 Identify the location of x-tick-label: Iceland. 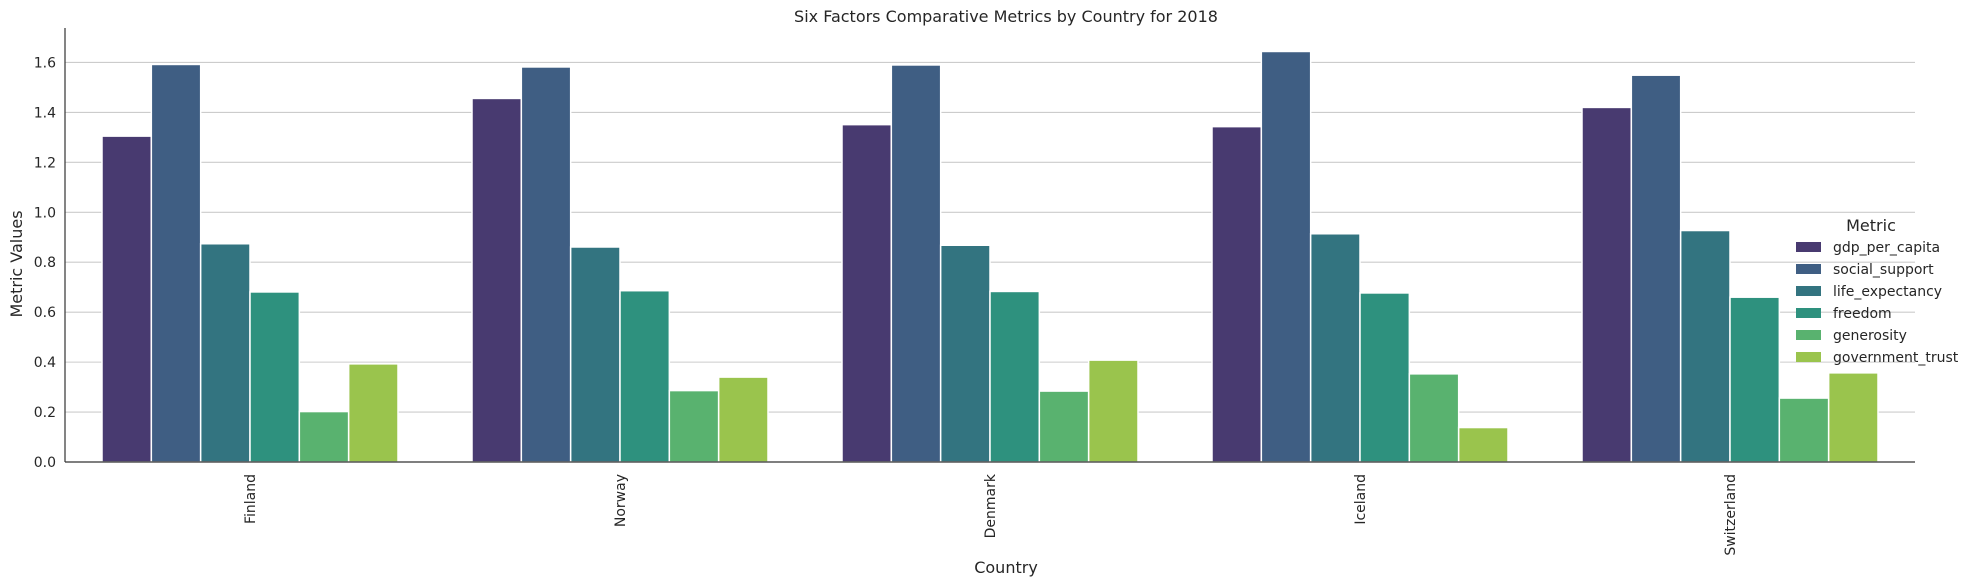
(1361, 499).